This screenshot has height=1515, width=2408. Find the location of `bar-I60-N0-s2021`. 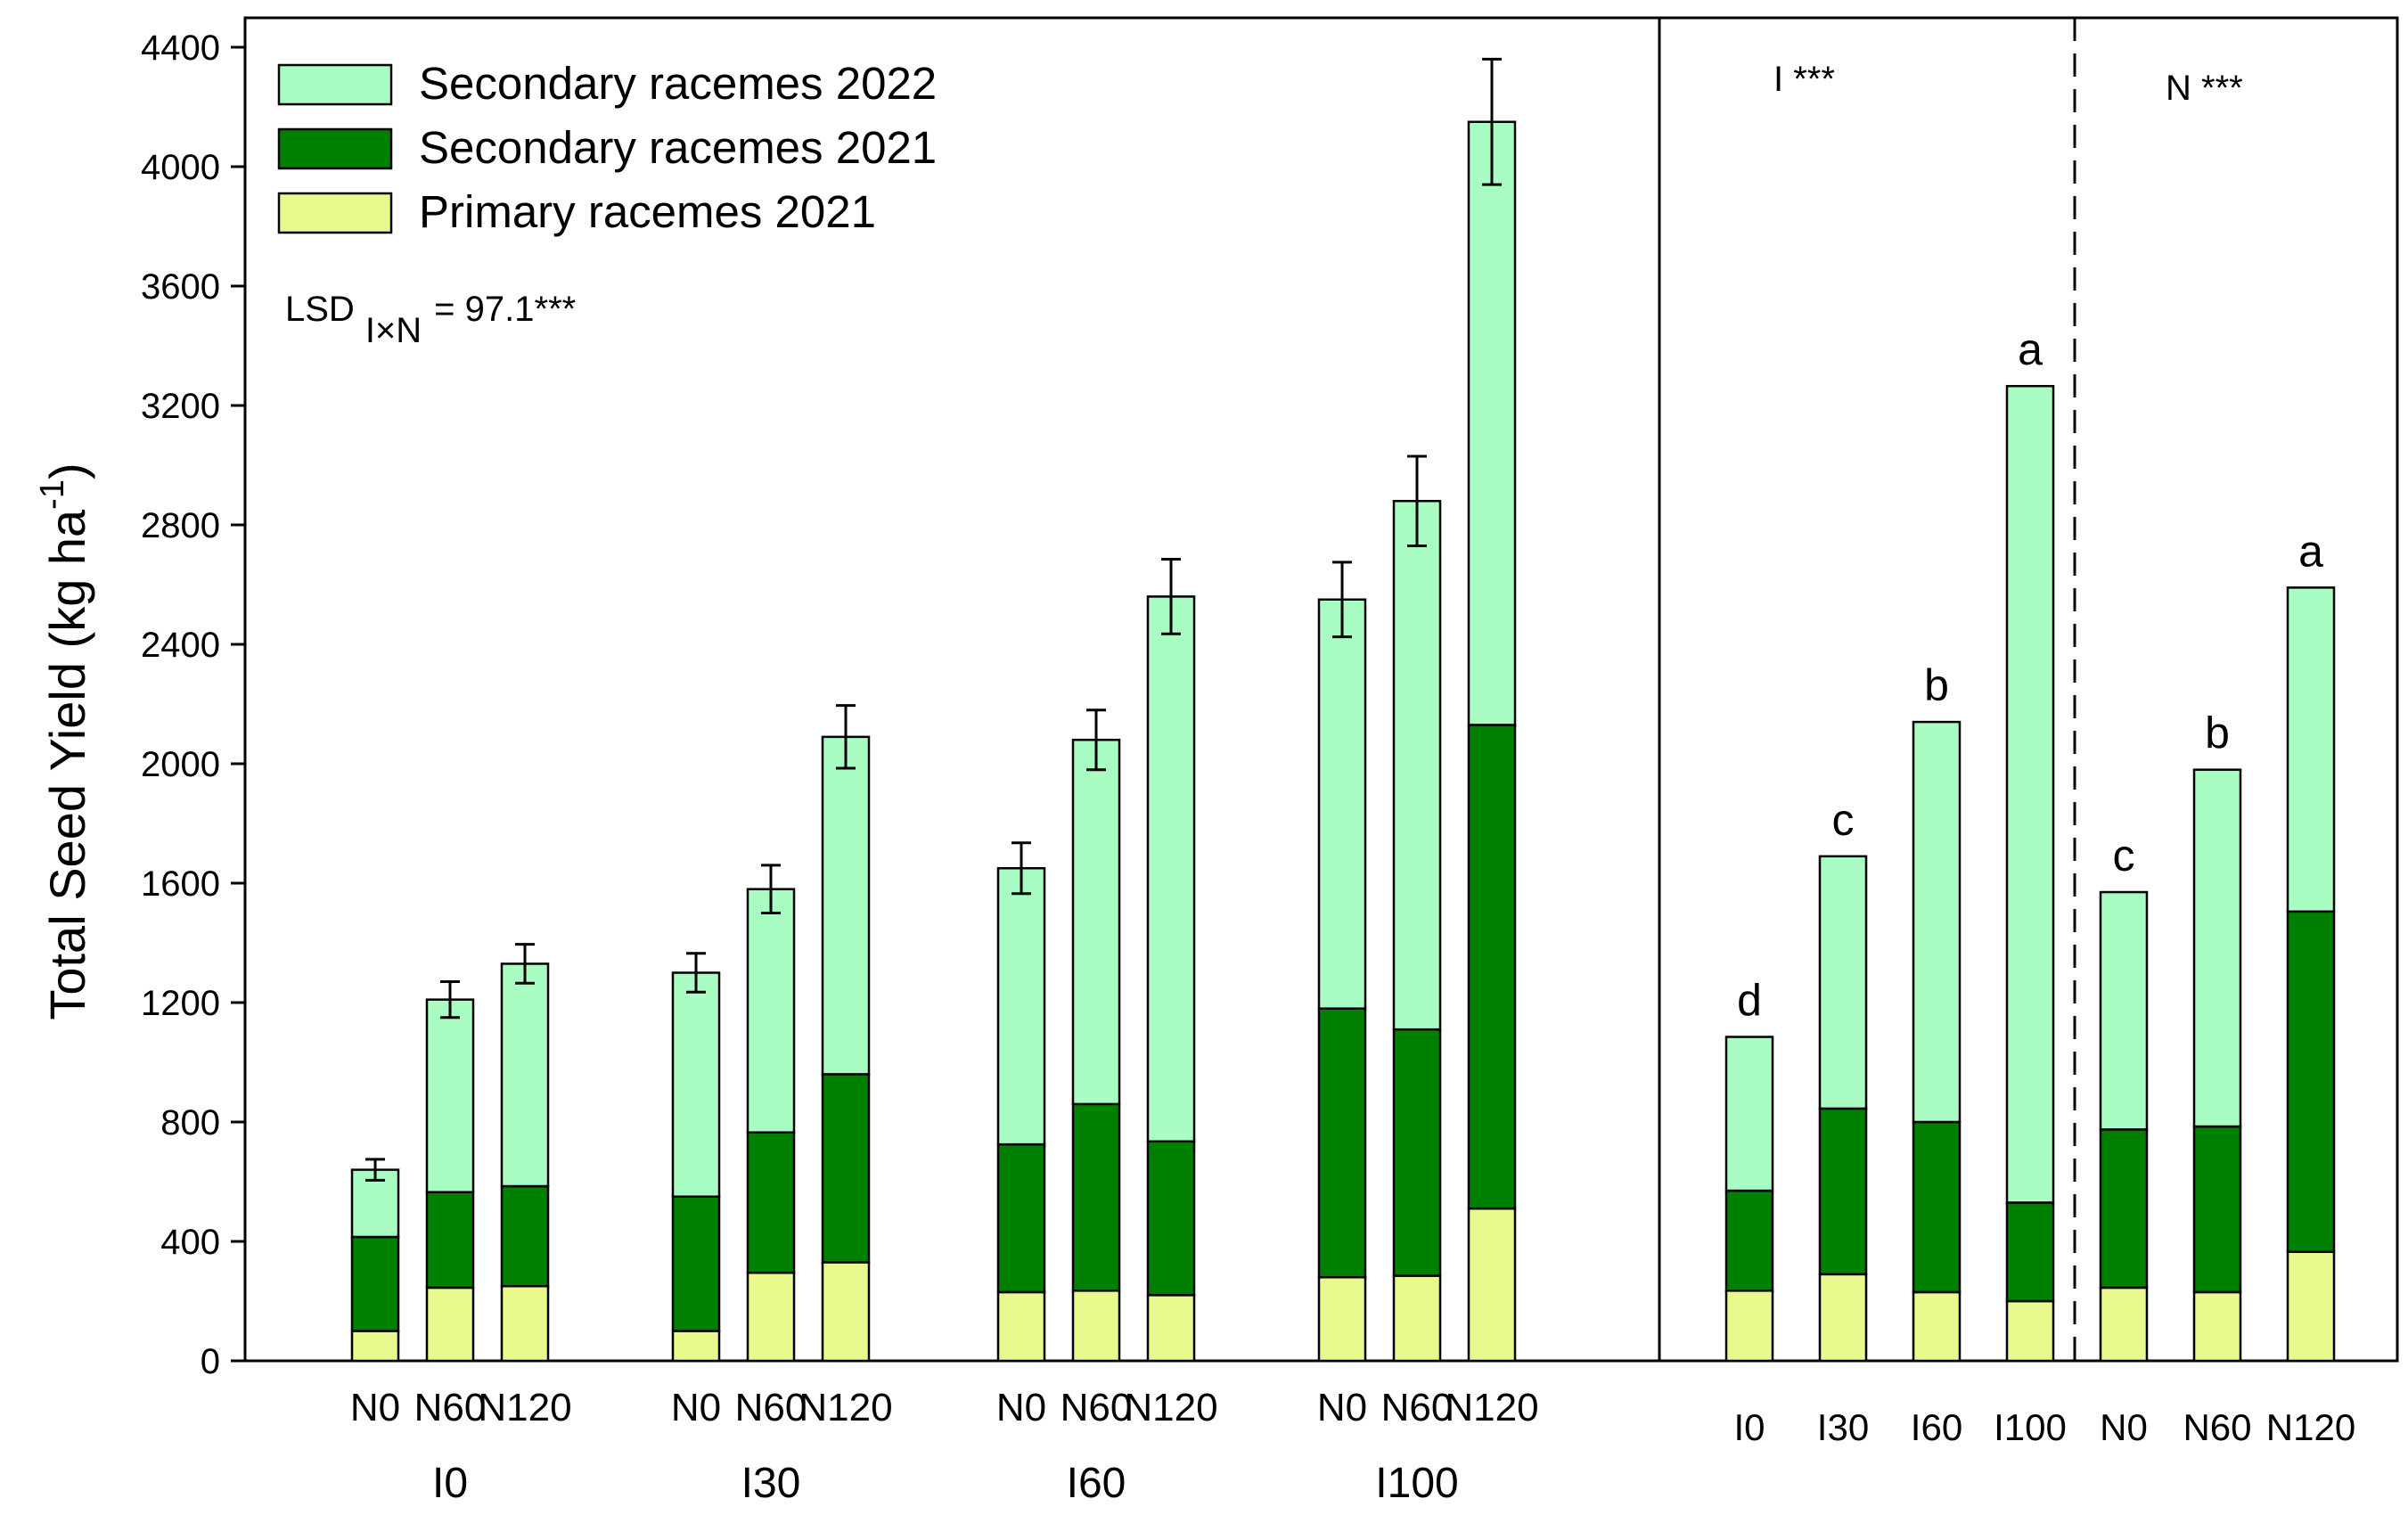

bar-I60-N0-s2021 is located at coordinates (1021, 1218).